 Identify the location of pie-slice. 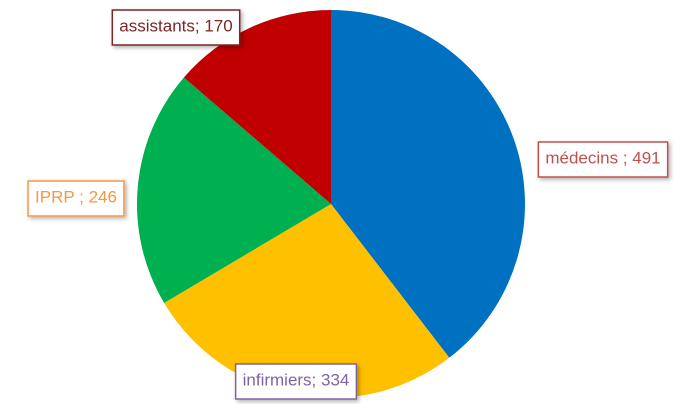
(257, 107).